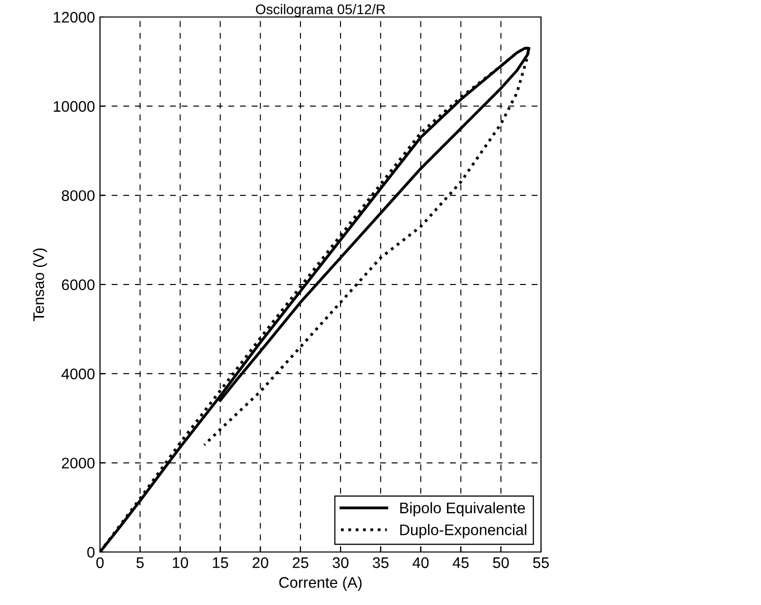 The width and height of the screenshot is (761, 605). What do you see at coordinates (501, 562) in the screenshot?
I see `x-tick-label: 50` at bounding box center [501, 562].